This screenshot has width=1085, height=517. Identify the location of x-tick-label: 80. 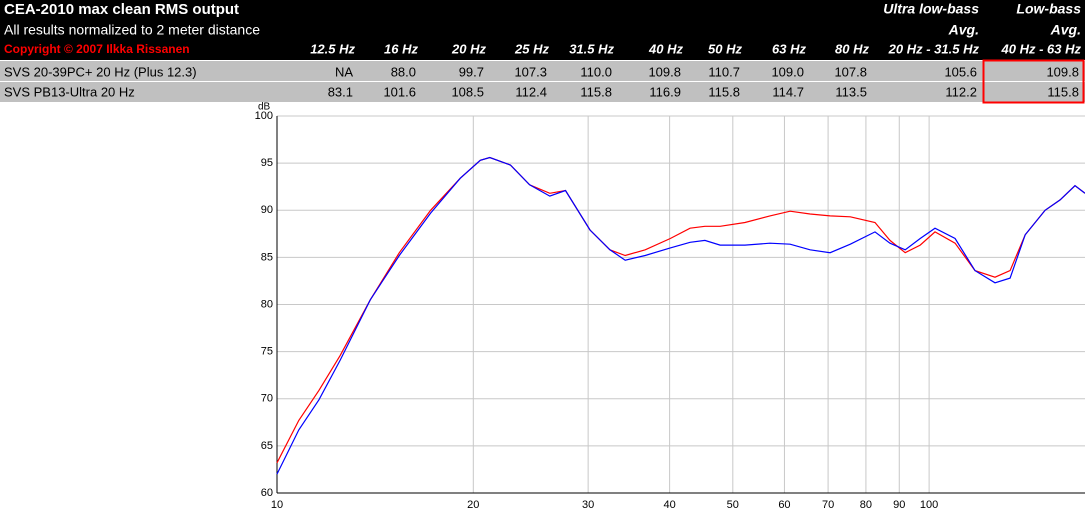
(866, 505).